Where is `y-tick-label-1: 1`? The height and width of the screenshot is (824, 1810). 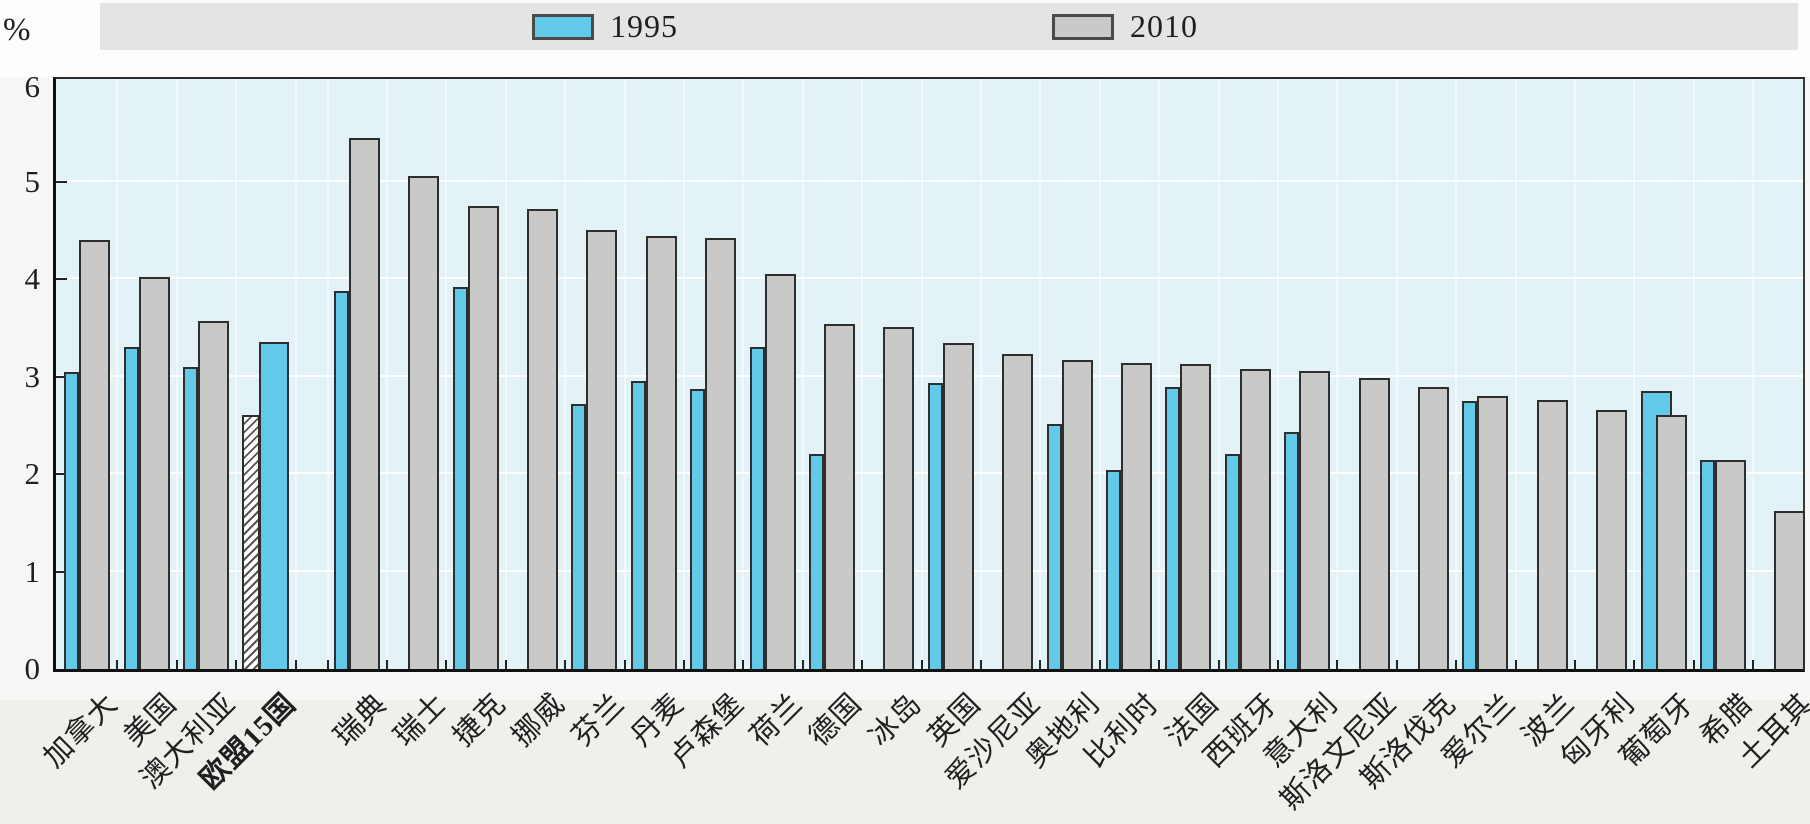
y-tick-label-1: 1 is located at coordinates (32, 571).